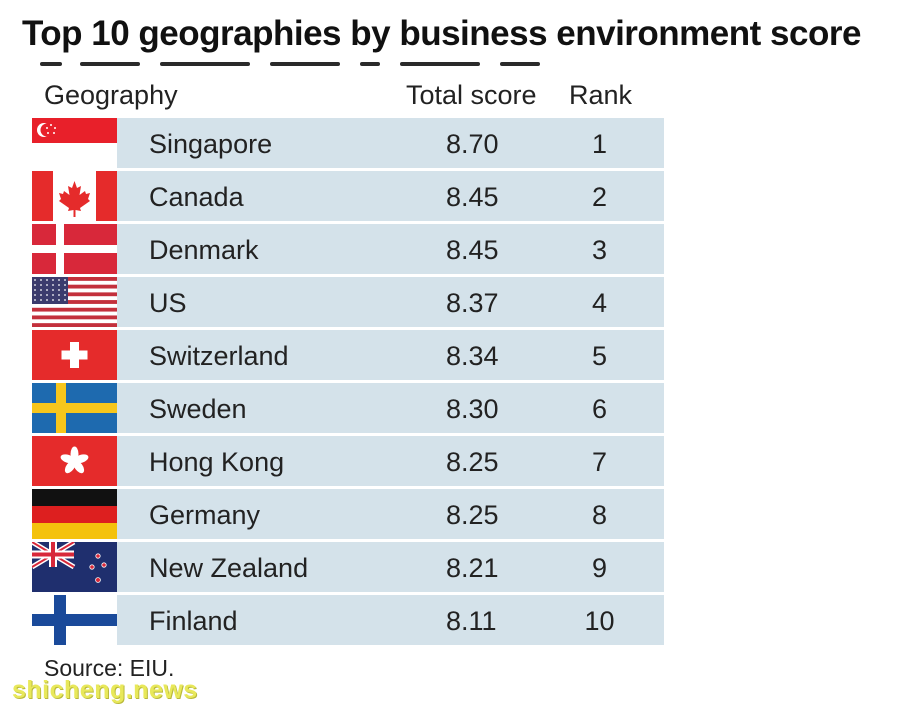 The height and width of the screenshot is (712, 902). Describe the element at coordinates (471, 621) in the screenshot. I see `score-cell: 8.11` at that location.